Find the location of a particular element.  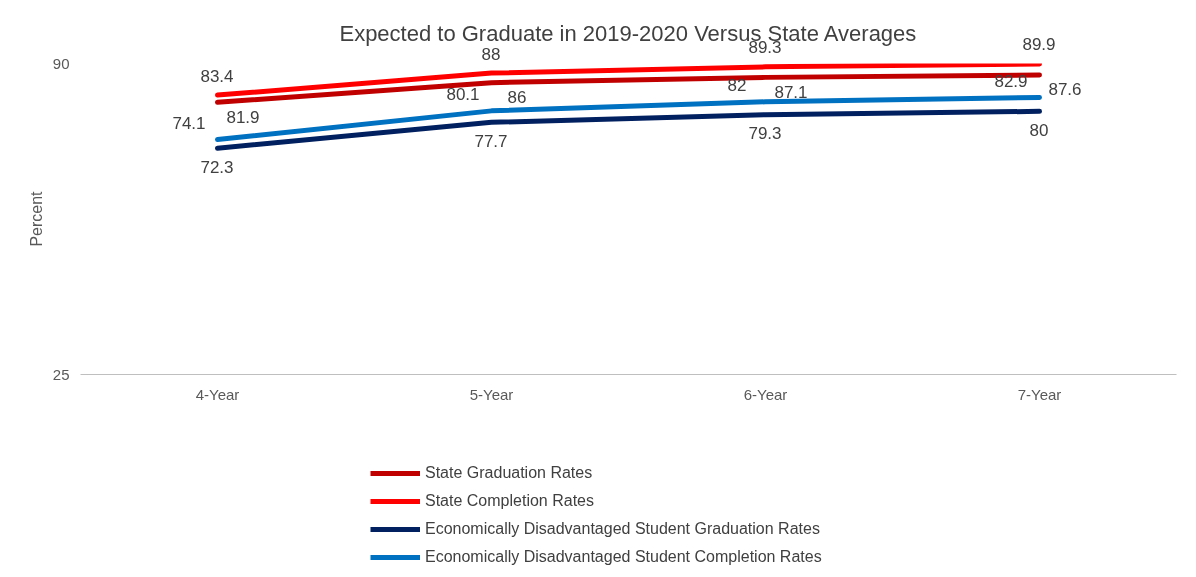

y-axis-title: Percent is located at coordinates (36, 218).